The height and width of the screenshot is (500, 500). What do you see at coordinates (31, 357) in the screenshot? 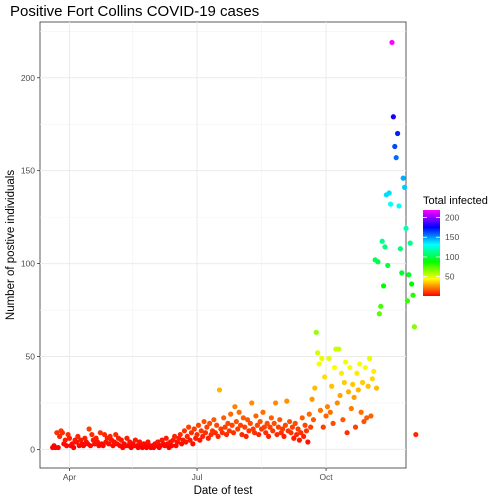
I see `y-tick-label: 50` at bounding box center [31, 357].